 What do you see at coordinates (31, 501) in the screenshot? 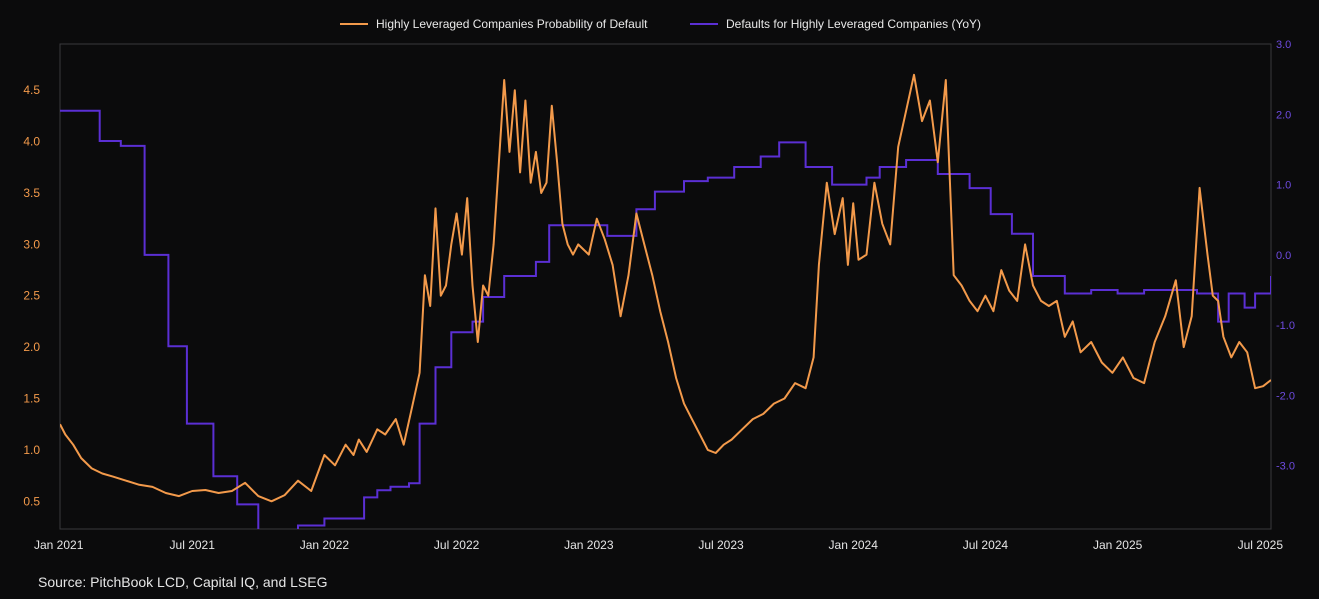
I see `left-tick-label: 0.5` at bounding box center [31, 501].